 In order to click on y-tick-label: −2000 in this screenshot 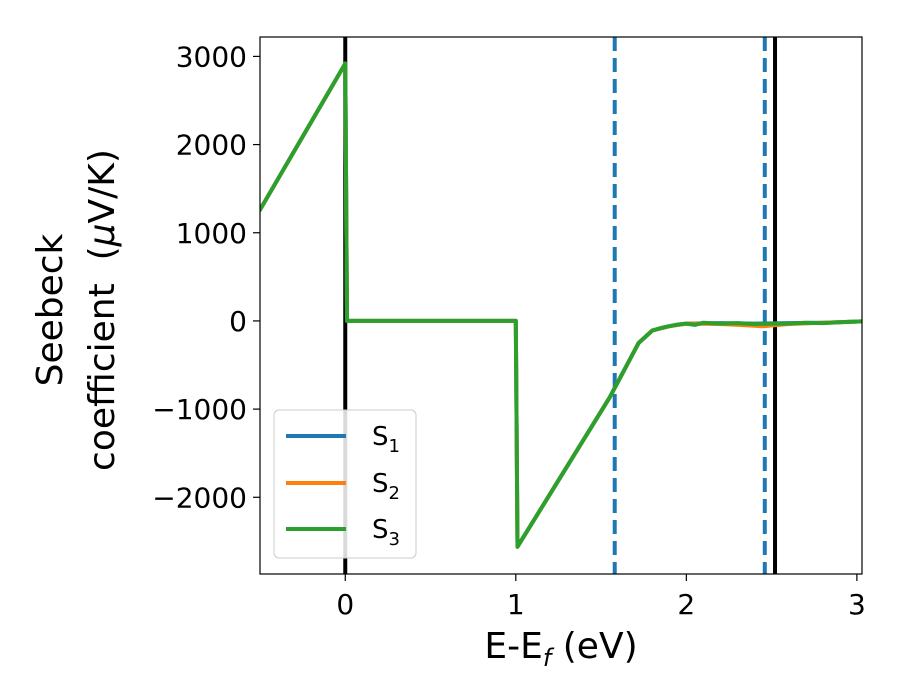, I will do `click(199, 497)`.